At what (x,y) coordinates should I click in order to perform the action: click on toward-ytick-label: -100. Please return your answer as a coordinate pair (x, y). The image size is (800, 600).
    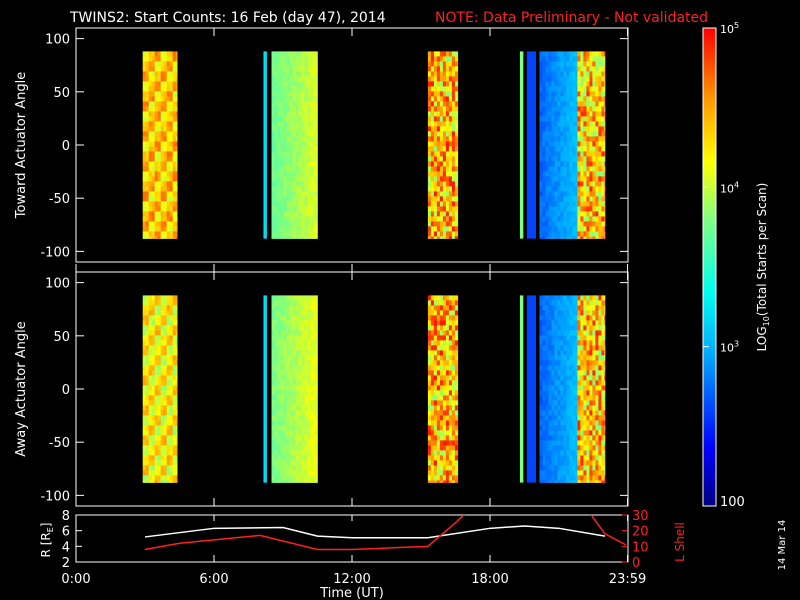
    Looking at the image, I should click on (55, 252).